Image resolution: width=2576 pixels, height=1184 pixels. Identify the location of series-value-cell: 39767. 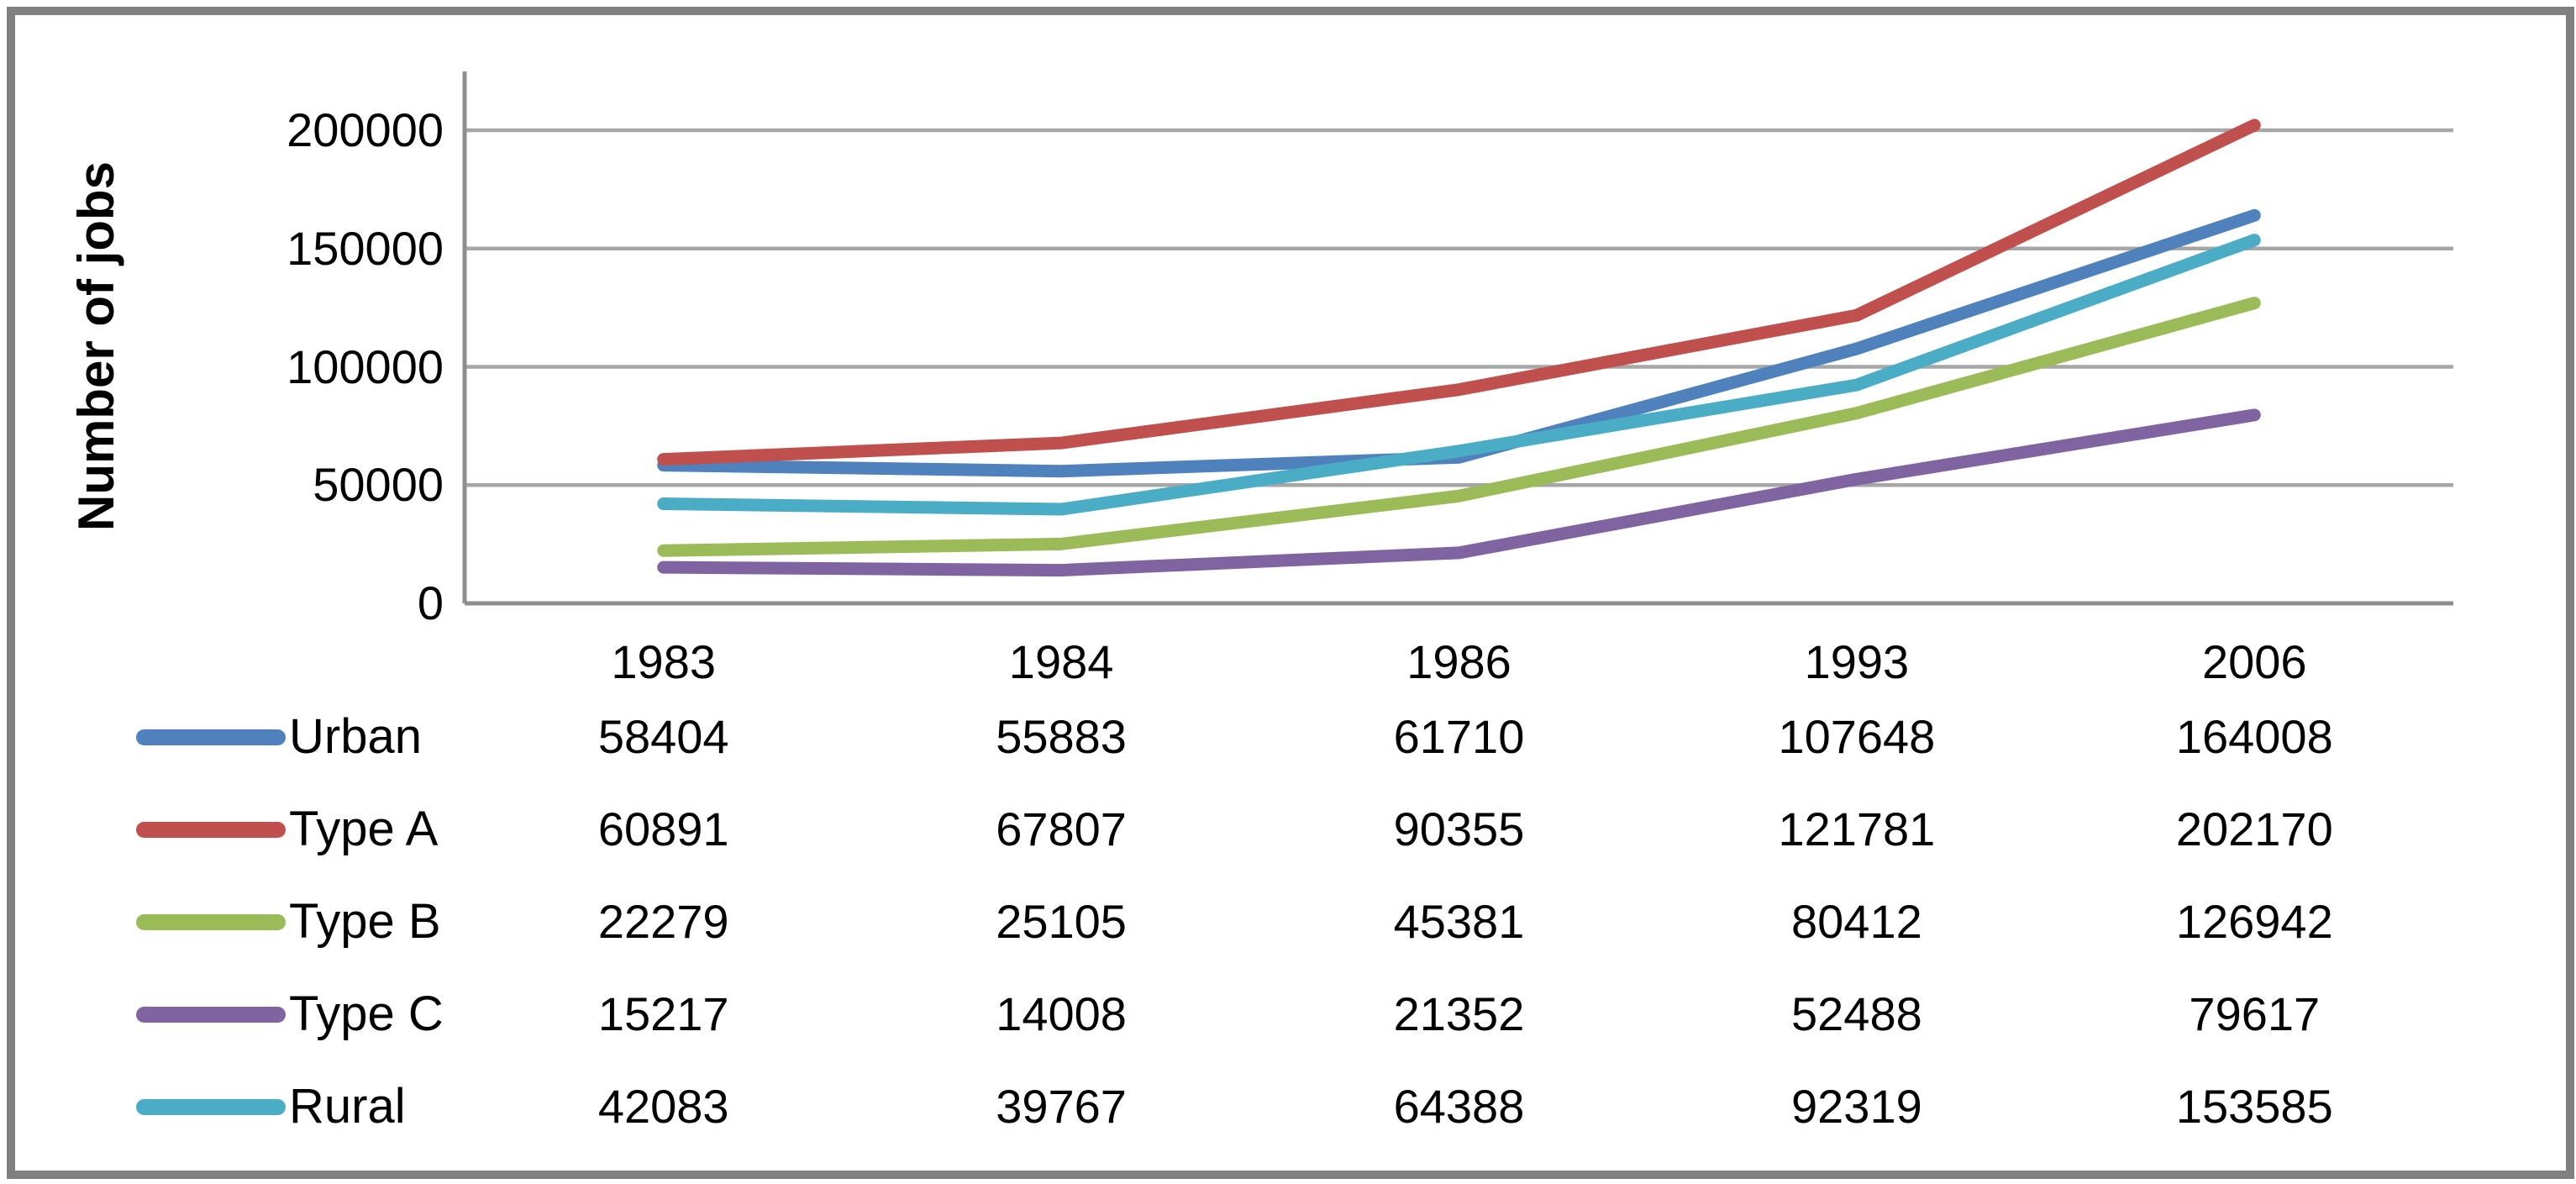
(1061, 1106).